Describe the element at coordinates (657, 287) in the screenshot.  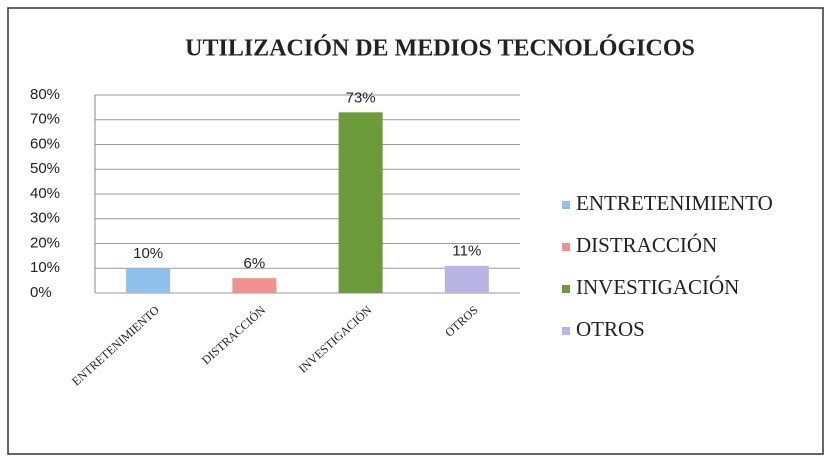
I see `legend-label: INVESTIGACIÓN` at that location.